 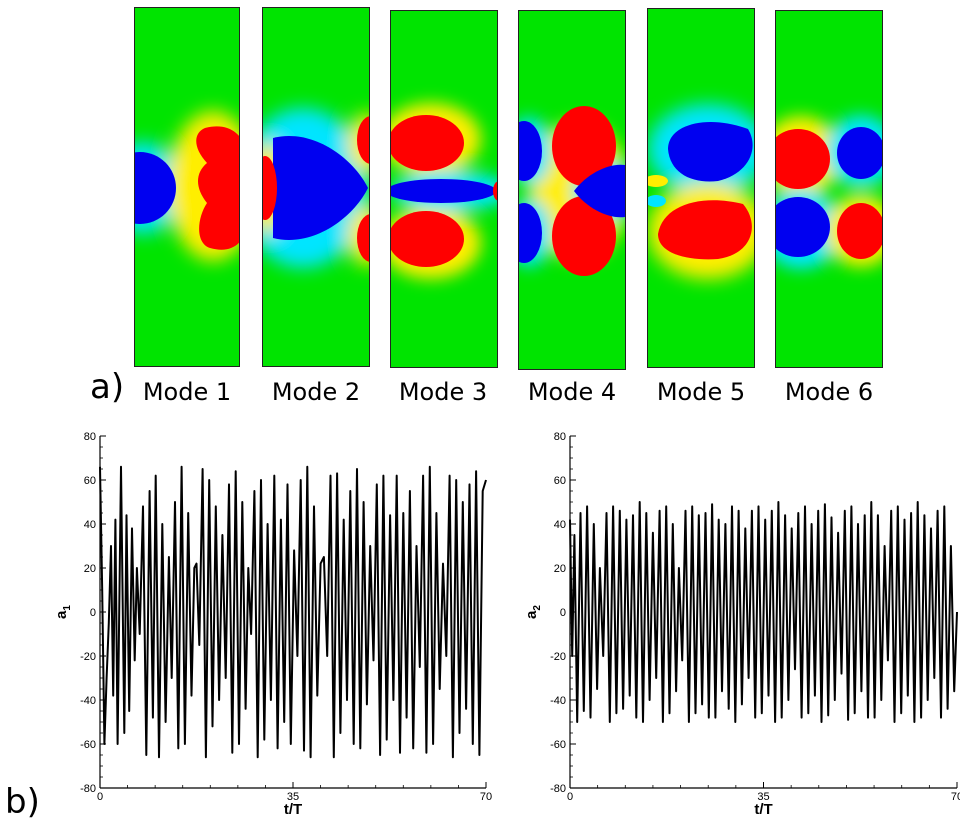 What do you see at coordinates (533, 612) in the screenshot?
I see `a2-y-axis-title: a2` at bounding box center [533, 612].